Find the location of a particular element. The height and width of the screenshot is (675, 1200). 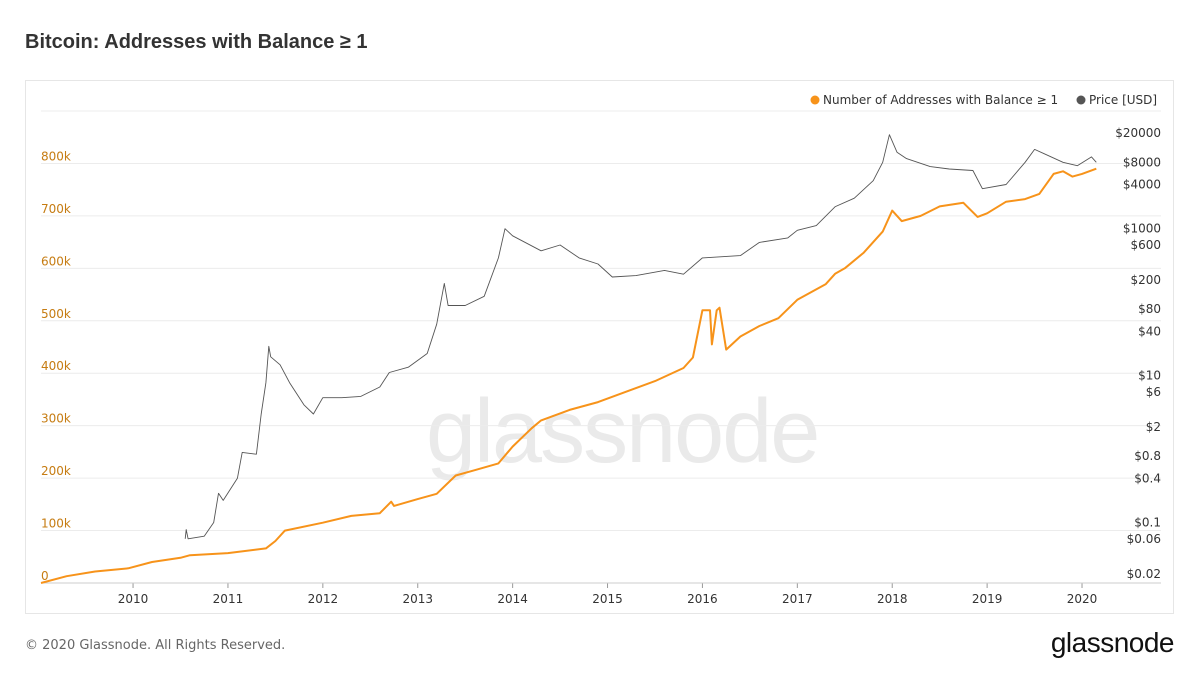

x-tick-label: 2017 is located at coordinates (797, 599).